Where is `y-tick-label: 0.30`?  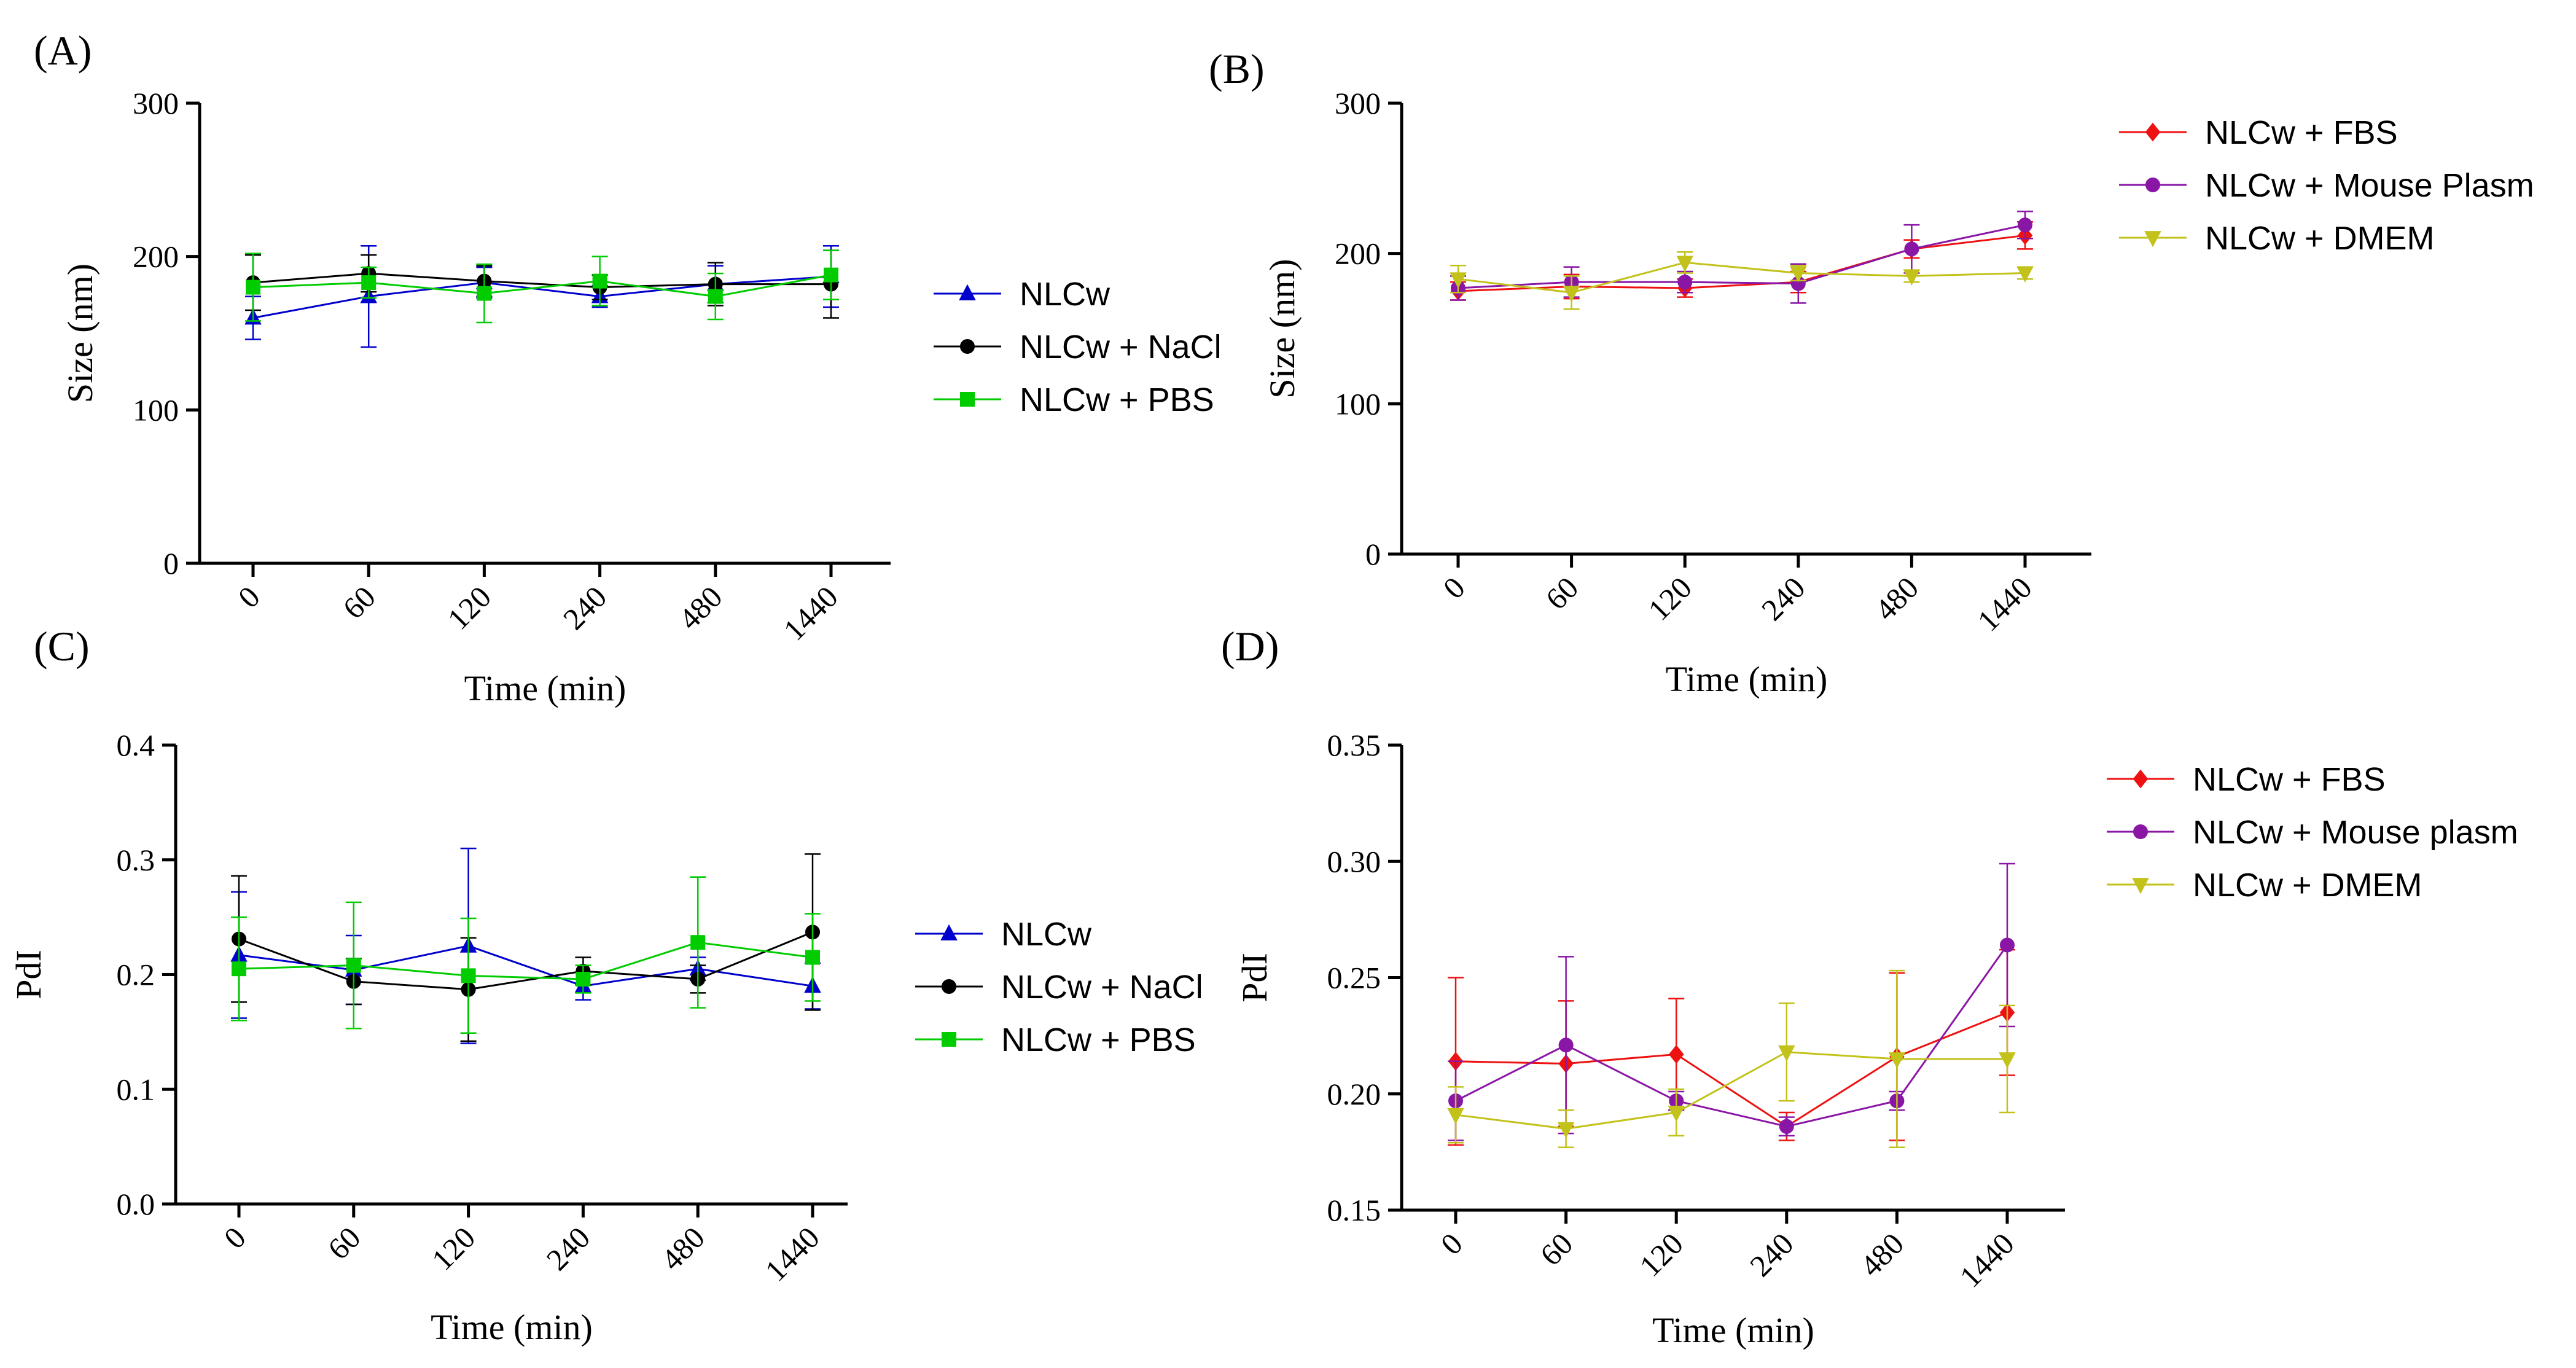 y-tick-label: 0.30 is located at coordinates (1354, 861).